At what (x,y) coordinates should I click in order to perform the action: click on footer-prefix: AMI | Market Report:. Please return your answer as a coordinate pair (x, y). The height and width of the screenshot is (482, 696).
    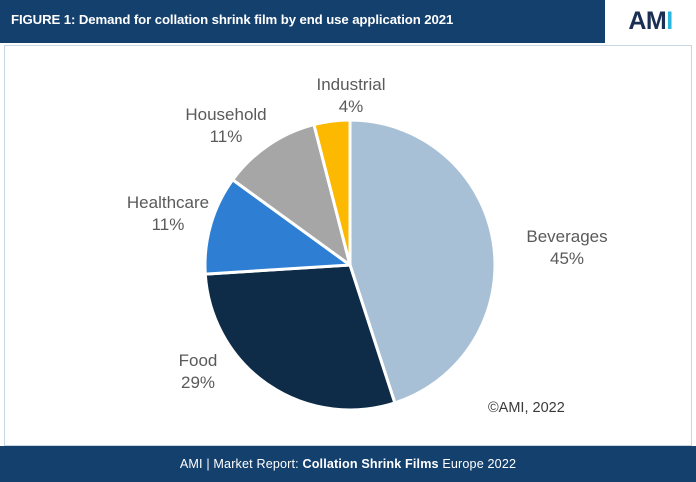
    Looking at the image, I should click on (241, 464).